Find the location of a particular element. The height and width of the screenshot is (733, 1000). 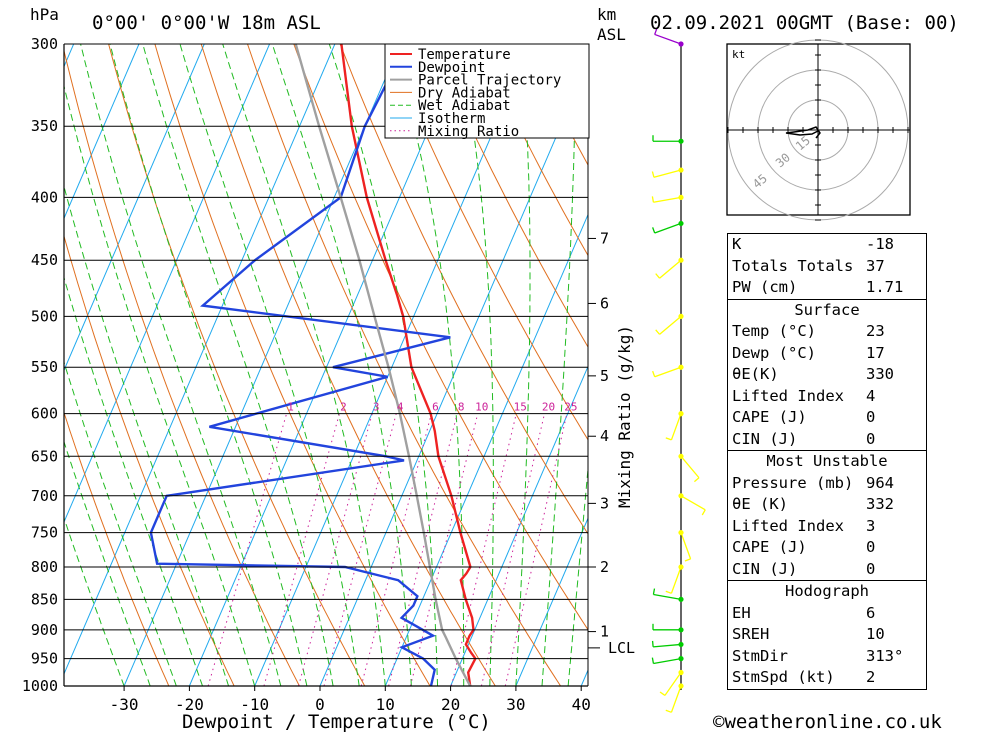

surface-label: Lifted Index is located at coordinates (788, 395).